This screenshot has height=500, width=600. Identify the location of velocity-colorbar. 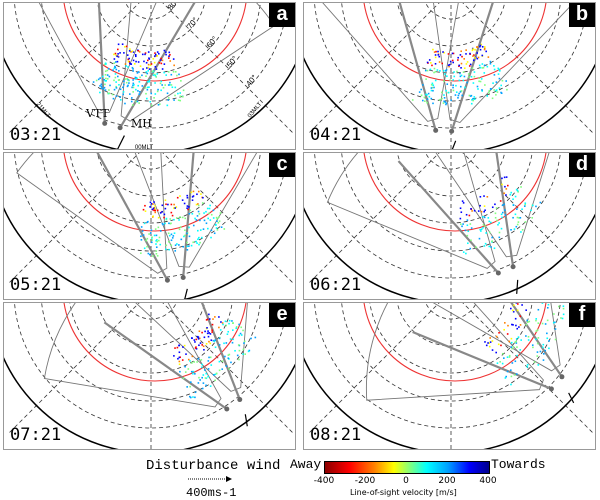
(407, 467).